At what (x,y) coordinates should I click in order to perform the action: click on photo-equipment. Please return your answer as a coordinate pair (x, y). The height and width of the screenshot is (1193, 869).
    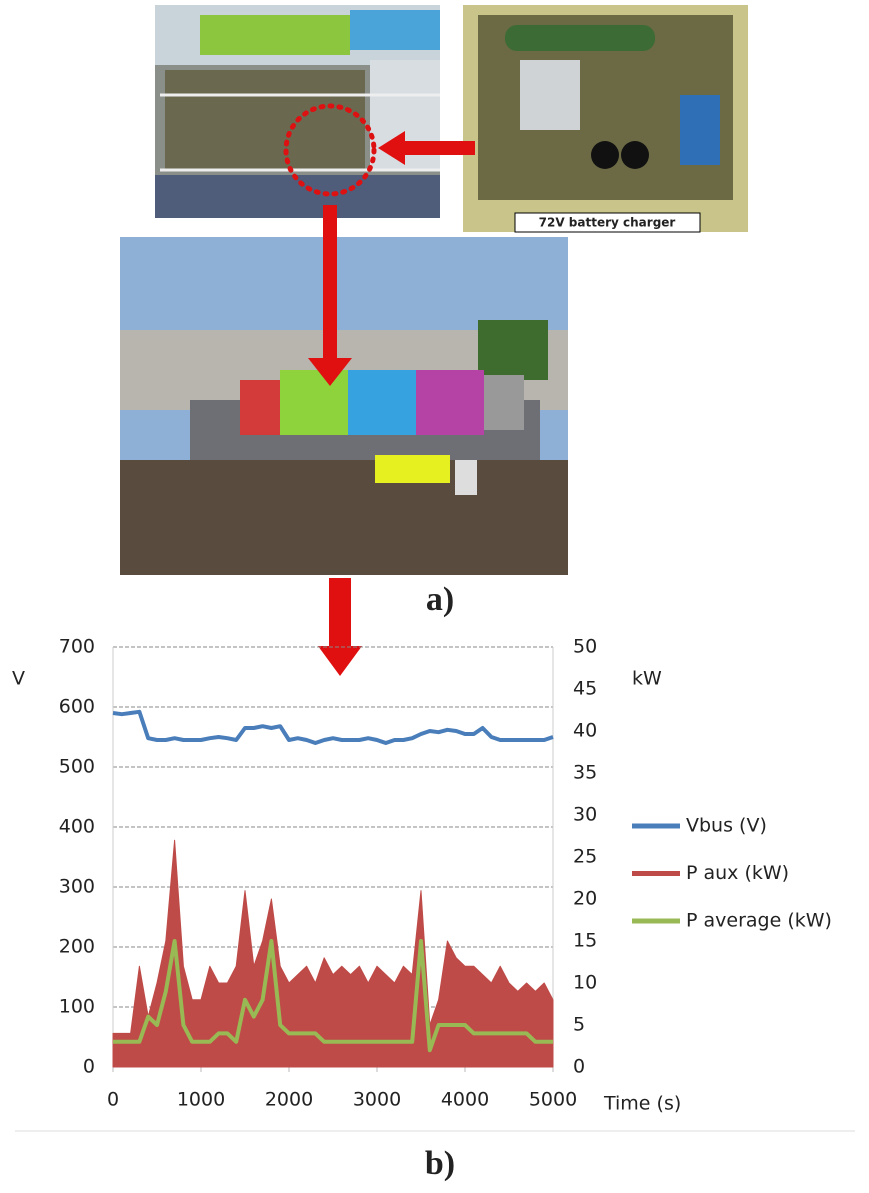
    Looking at the image, I should click on (297, 111).